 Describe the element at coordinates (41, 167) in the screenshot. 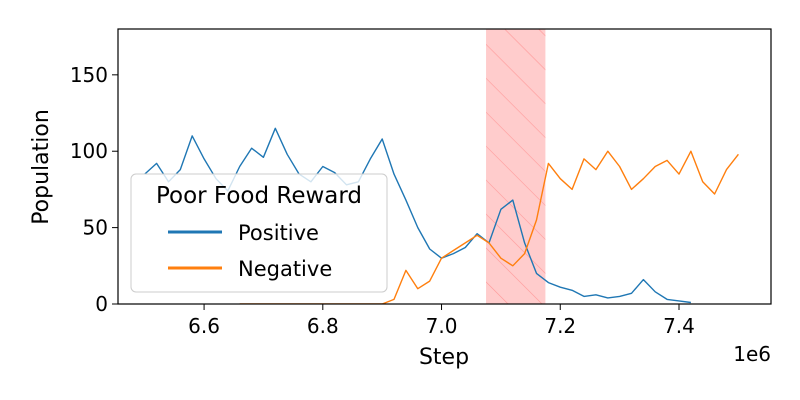

I see `y-axis-label: Population` at that location.